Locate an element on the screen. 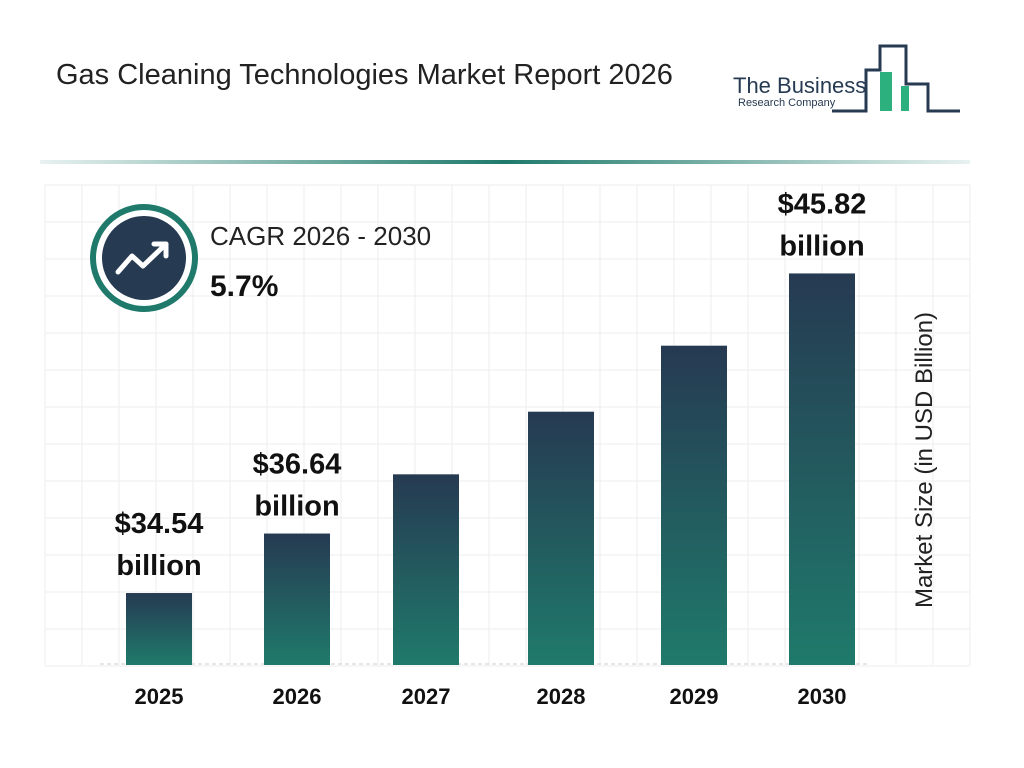  title-rule is located at coordinates (505, 162).